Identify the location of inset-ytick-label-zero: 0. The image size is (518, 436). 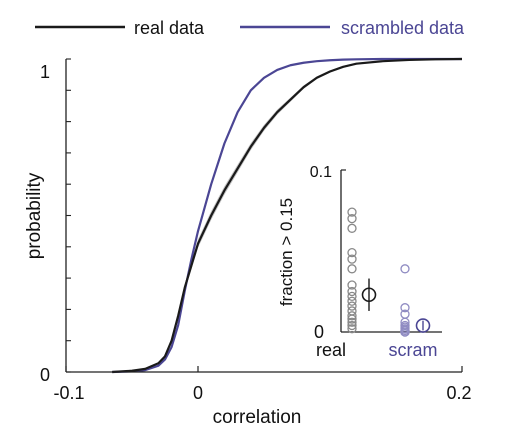
(319, 332).